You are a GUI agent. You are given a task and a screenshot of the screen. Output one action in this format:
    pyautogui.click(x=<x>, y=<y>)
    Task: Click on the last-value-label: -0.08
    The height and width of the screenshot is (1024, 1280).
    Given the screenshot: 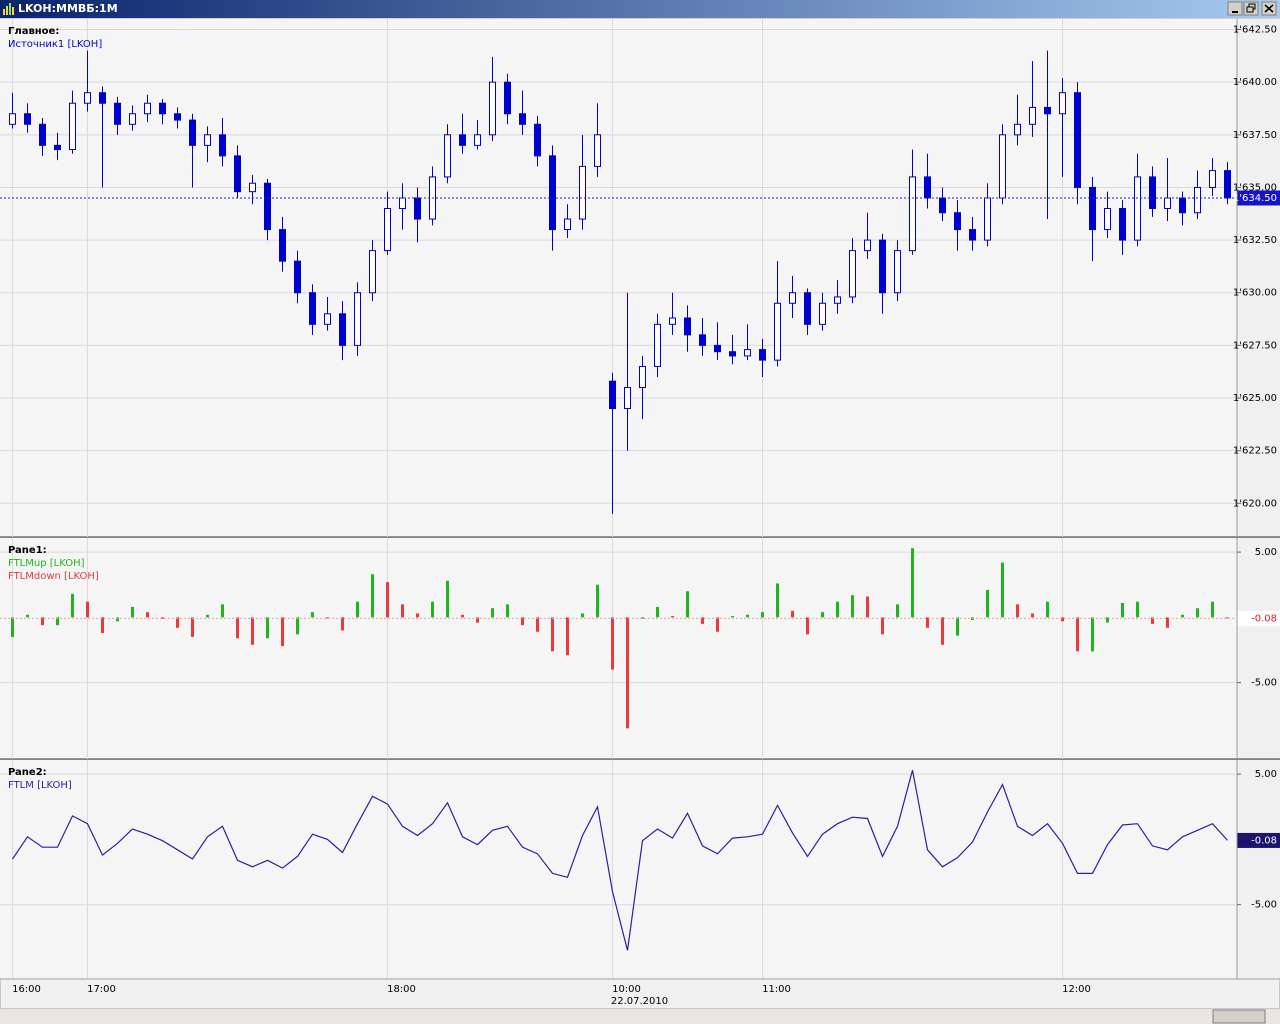 What is the action you would take?
    pyautogui.click(x=1264, y=618)
    